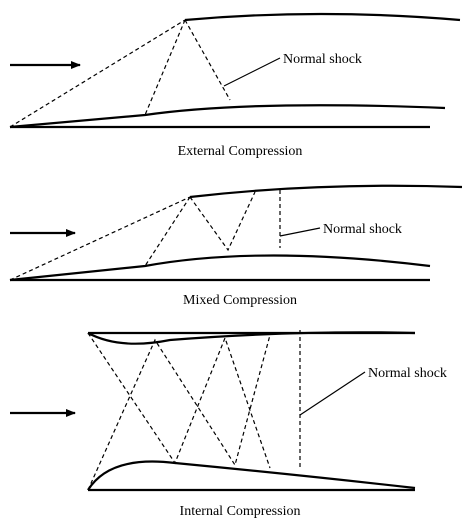 The image size is (476, 521). I want to click on caption: Mixed Compression, so click(240, 300).